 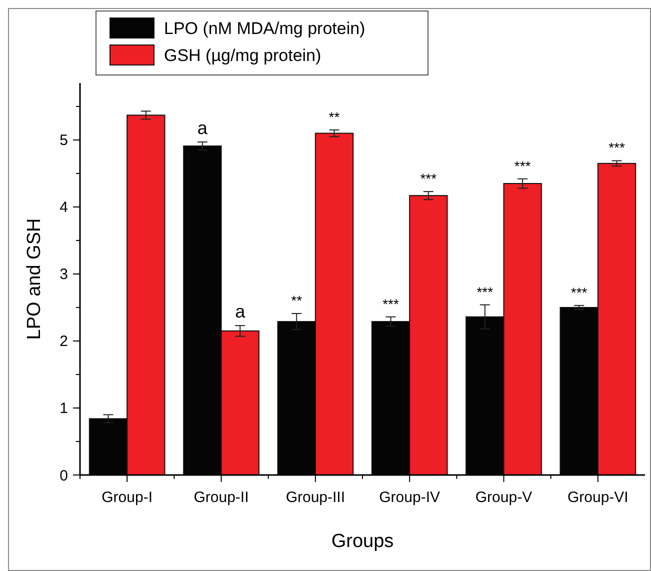 I want to click on x-tick-label: Group-VI, so click(x=597, y=497).